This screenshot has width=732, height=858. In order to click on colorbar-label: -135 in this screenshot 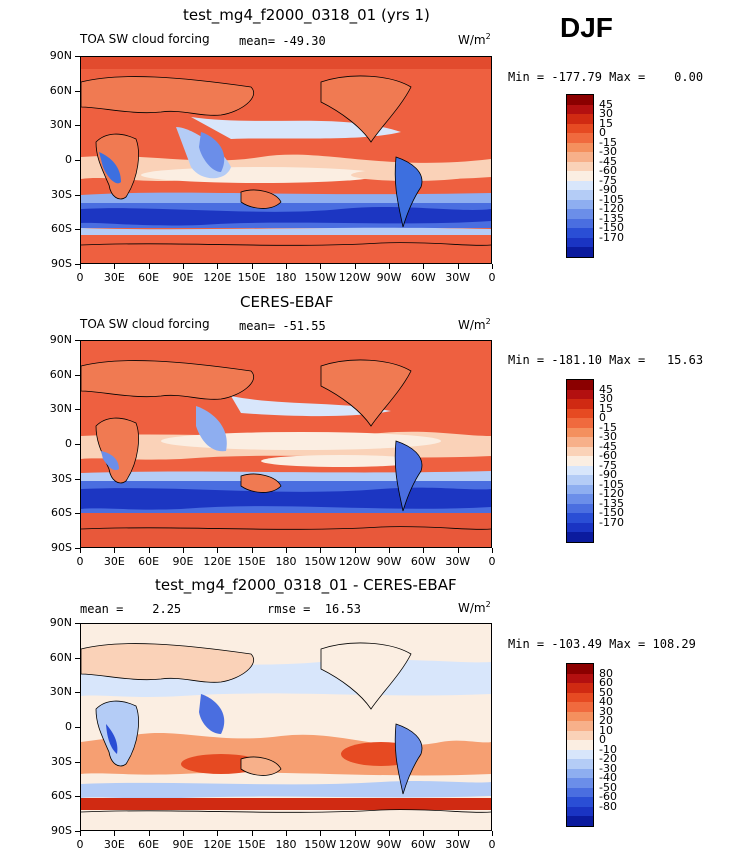, I will do `click(611, 503)`.